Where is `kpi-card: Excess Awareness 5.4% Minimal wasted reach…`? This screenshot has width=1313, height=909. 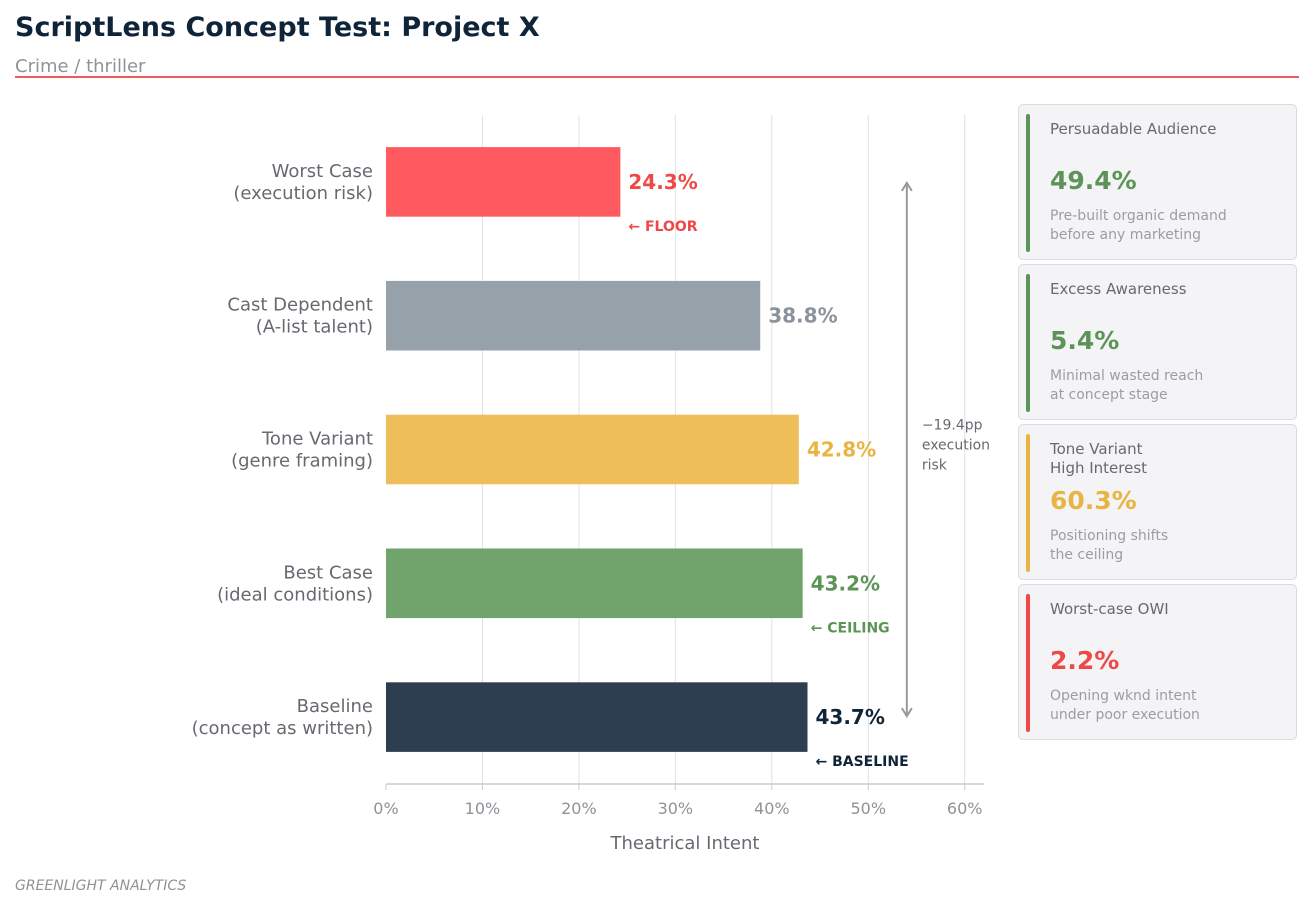 kpi-card: Excess Awareness 5.4% Minimal wasted reach… is located at coordinates (1157, 342).